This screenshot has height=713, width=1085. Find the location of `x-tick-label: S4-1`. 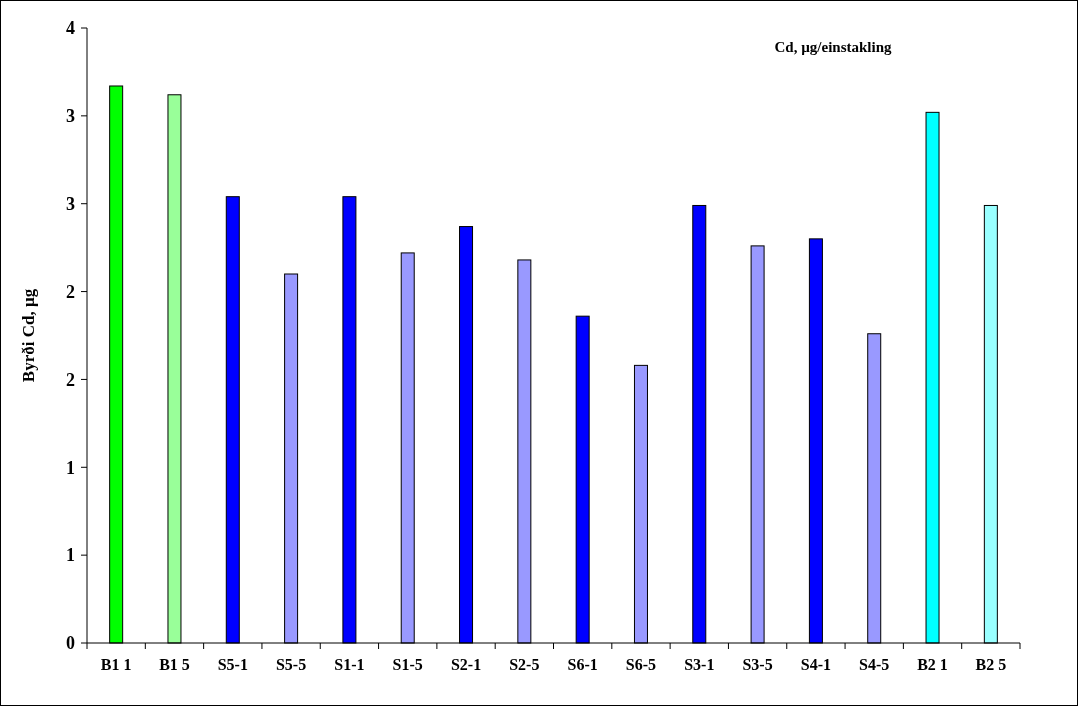

x-tick-label: S4-1 is located at coordinates (816, 664).